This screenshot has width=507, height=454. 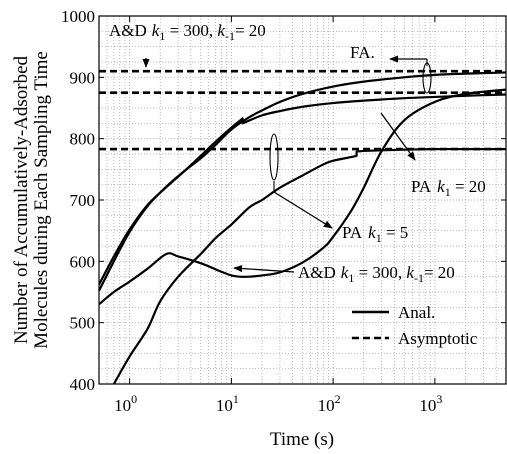 What do you see at coordinates (227, 403) in the screenshot?
I see `x-tick-label: 10¹` at bounding box center [227, 403].